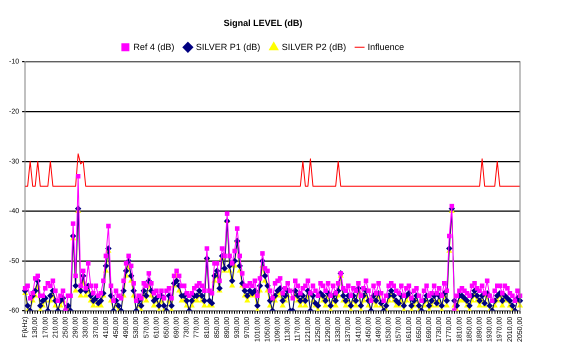 The image size is (564, 349). What do you see at coordinates (386, 47) in the screenshot?
I see `legend-label: Influence` at bounding box center [386, 47].